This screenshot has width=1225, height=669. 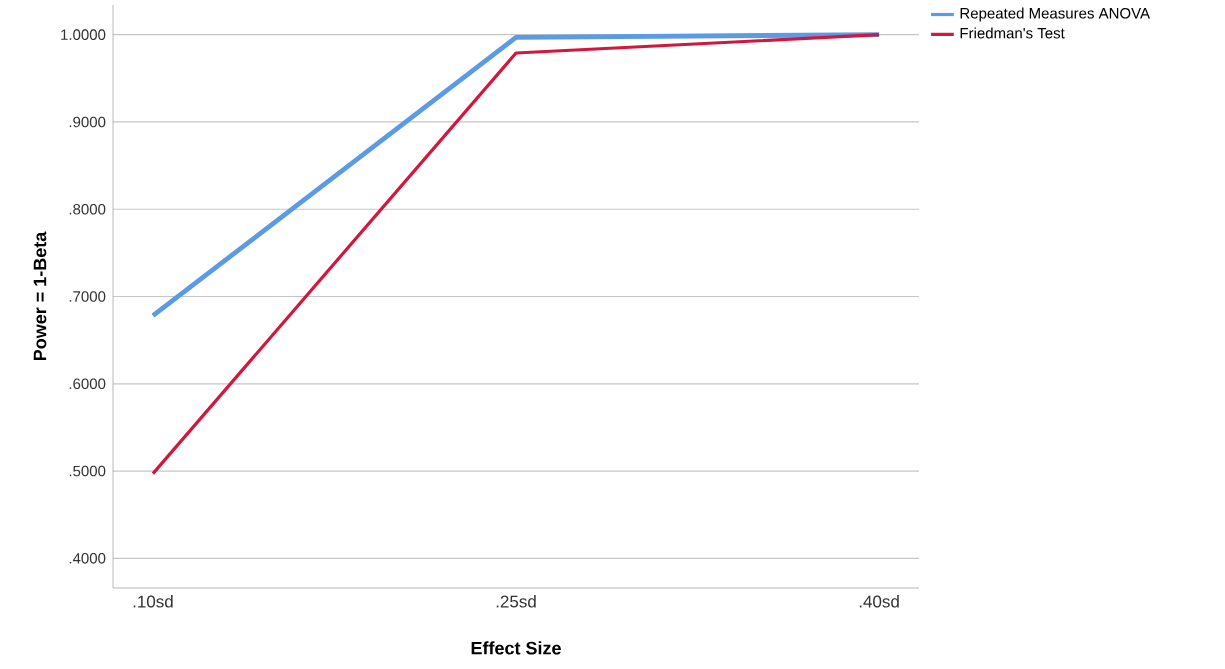 I want to click on x-tick-label: .40sd, so click(x=879, y=601).